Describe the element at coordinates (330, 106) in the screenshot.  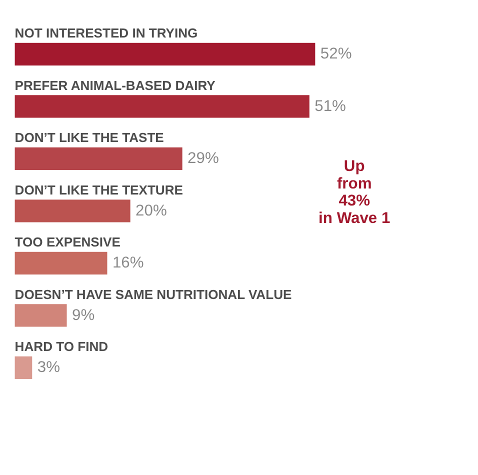
I see `data-label: 51%` at that location.